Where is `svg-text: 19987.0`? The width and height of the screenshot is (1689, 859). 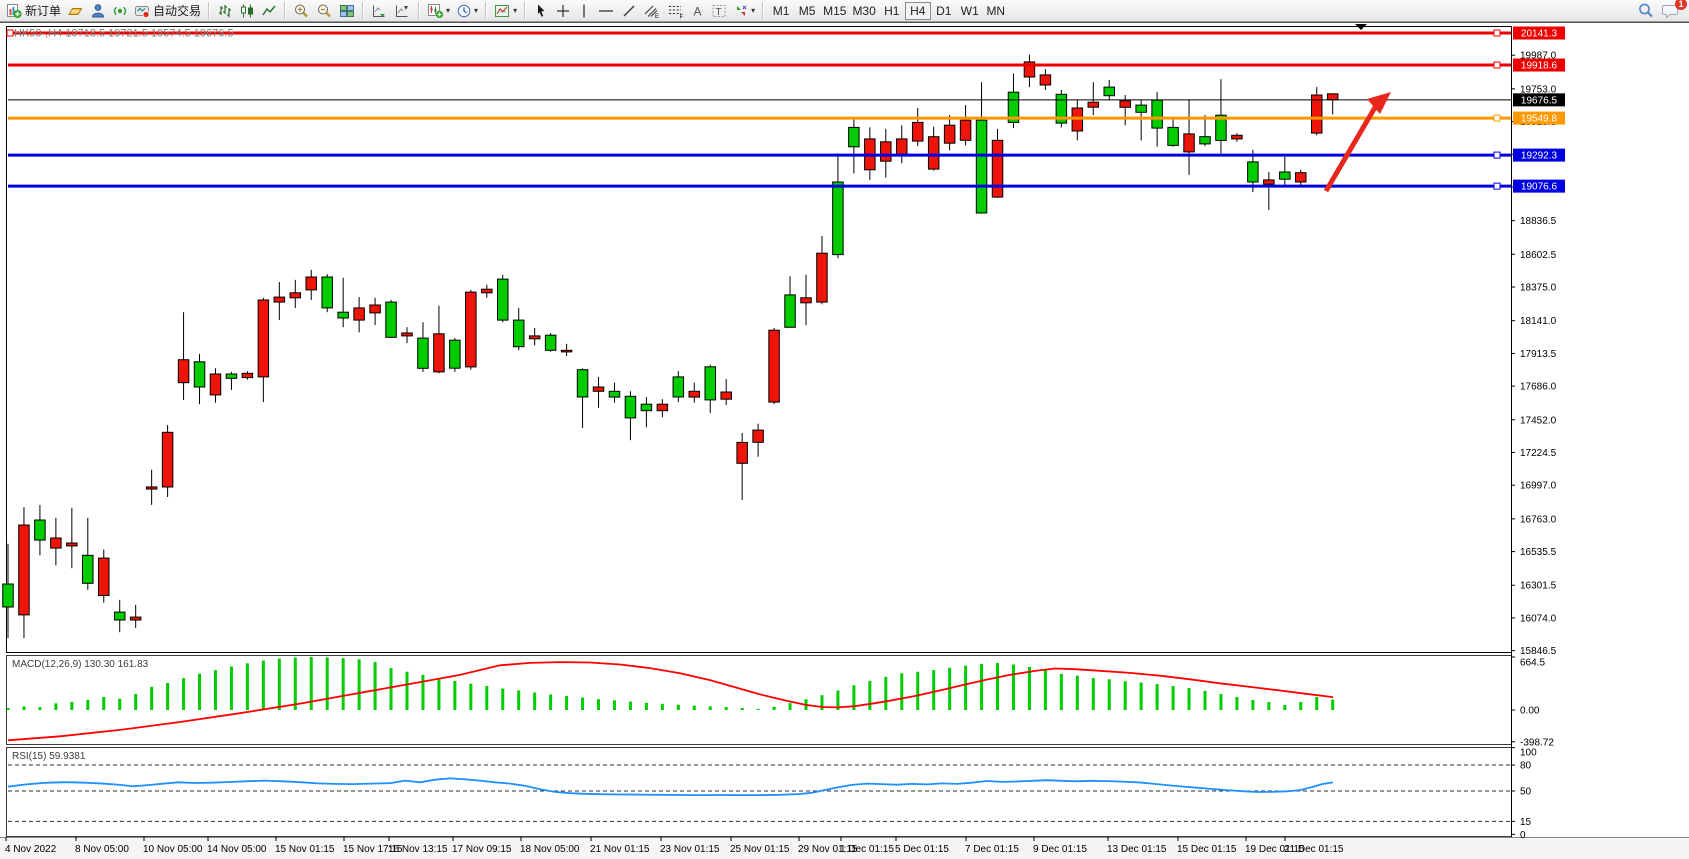 svg-text: 19987.0 is located at coordinates (1538, 56).